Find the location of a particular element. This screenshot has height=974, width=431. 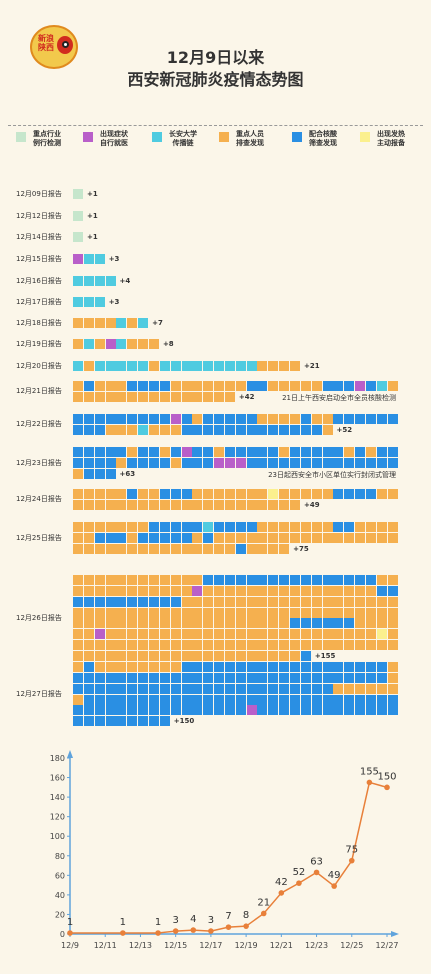

row-increment-label: +8 is located at coordinates (168, 344).